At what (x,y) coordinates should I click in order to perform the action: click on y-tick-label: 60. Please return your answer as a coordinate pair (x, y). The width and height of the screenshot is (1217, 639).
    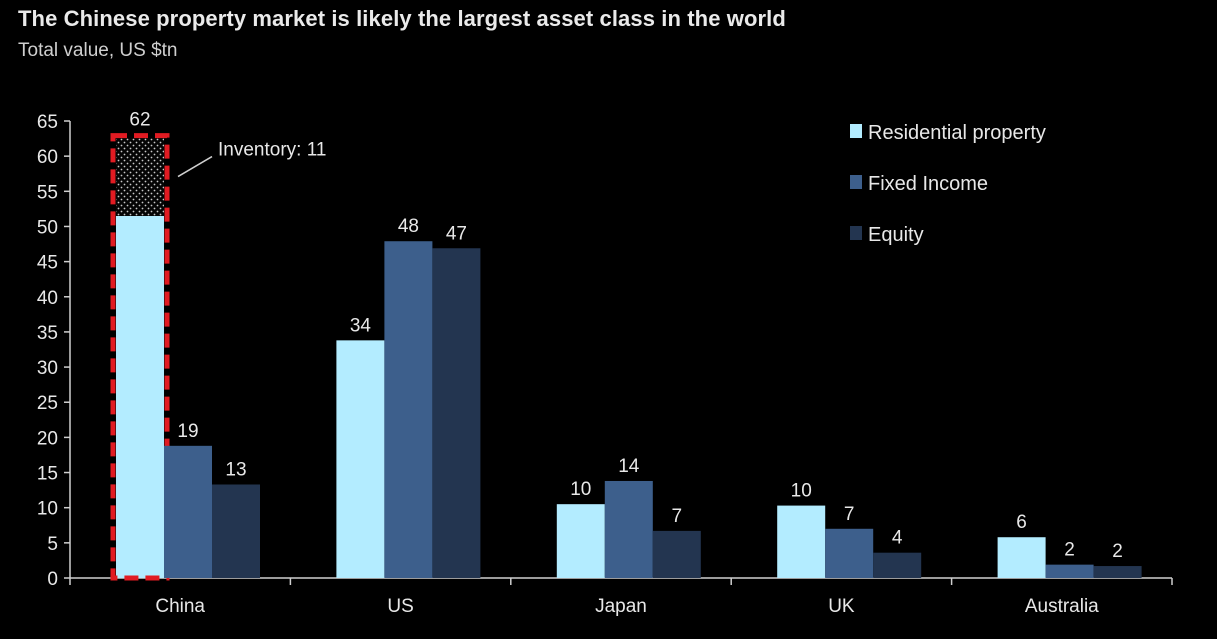
    Looking at the image, I should click on (47, 157).